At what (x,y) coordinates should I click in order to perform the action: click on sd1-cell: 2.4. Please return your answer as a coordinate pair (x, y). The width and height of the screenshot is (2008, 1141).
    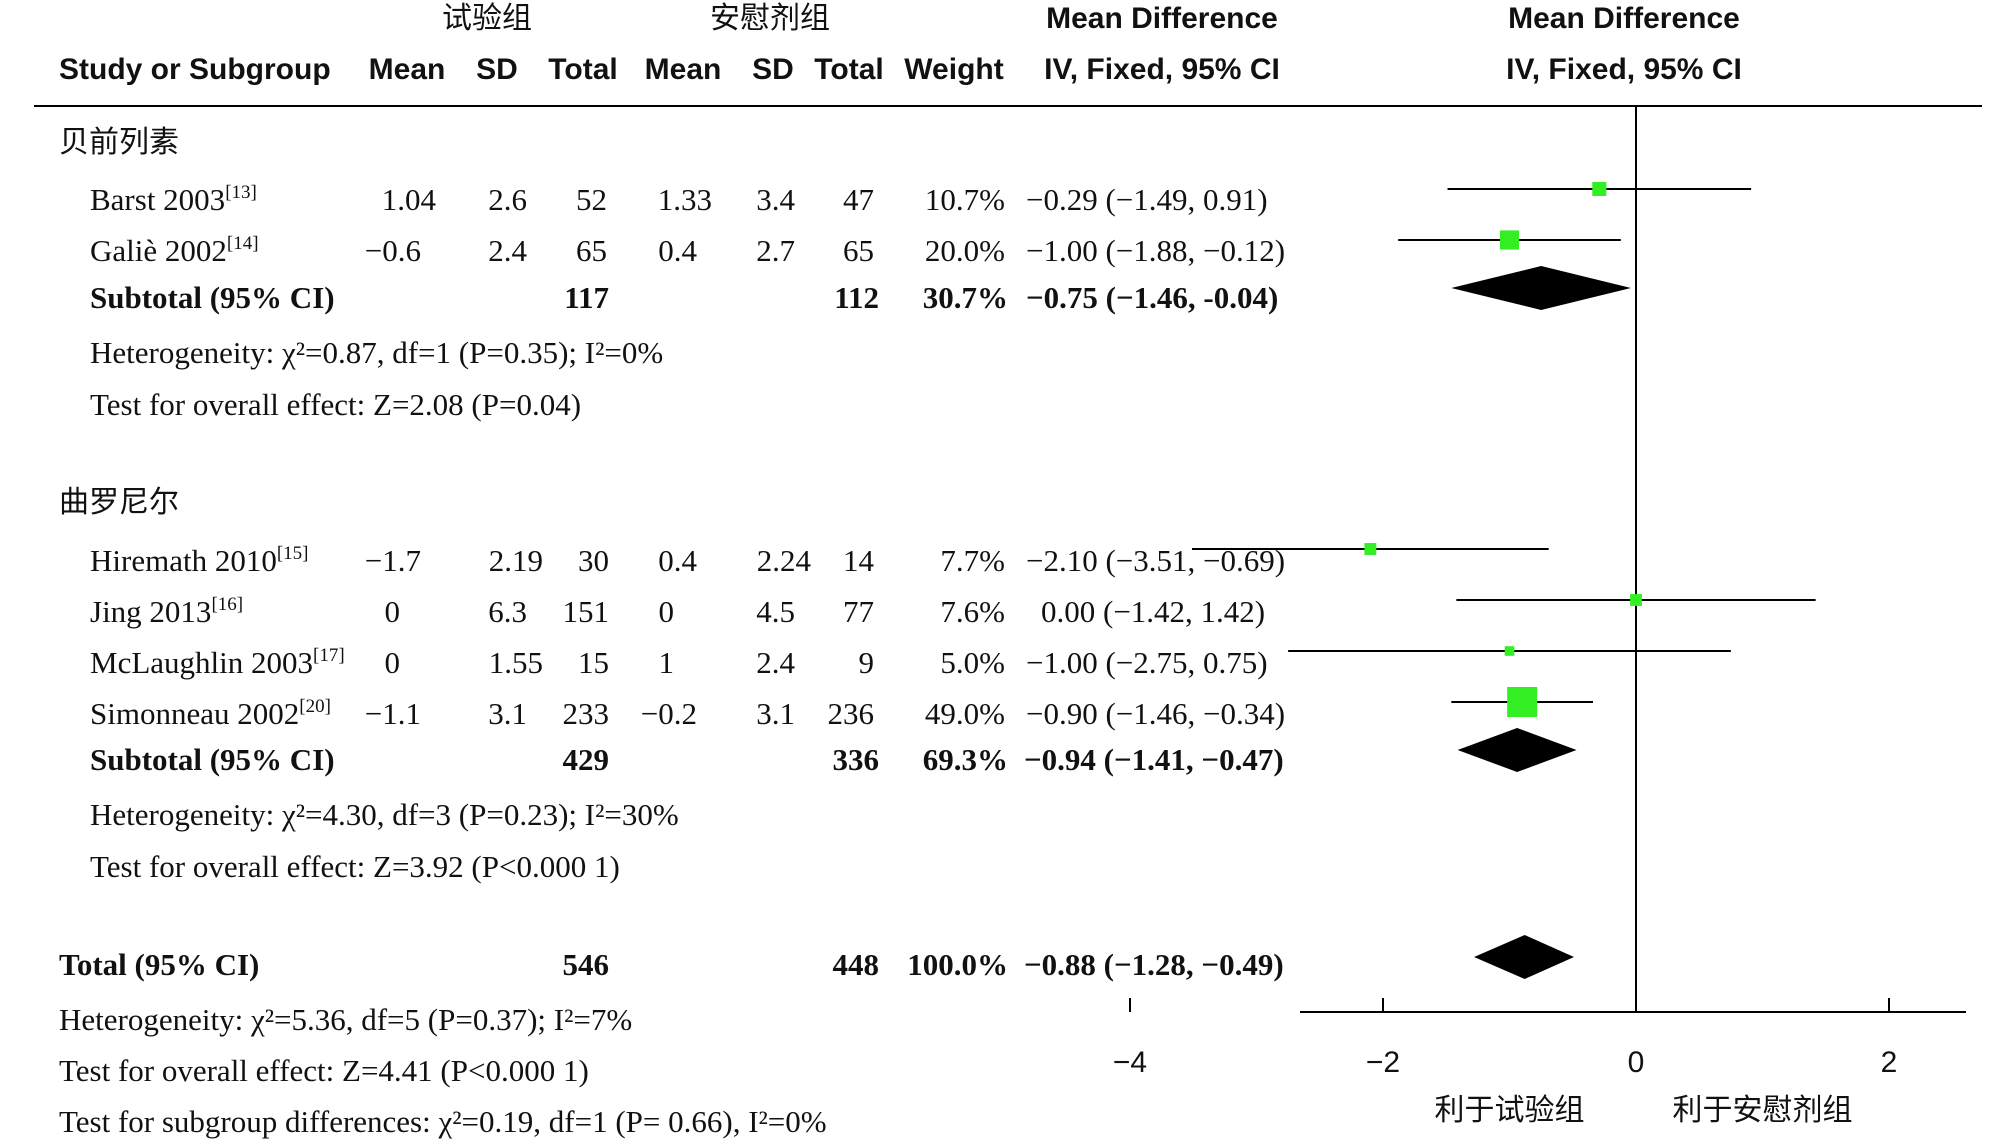
    Looking at the image, I should click on (507, 250).